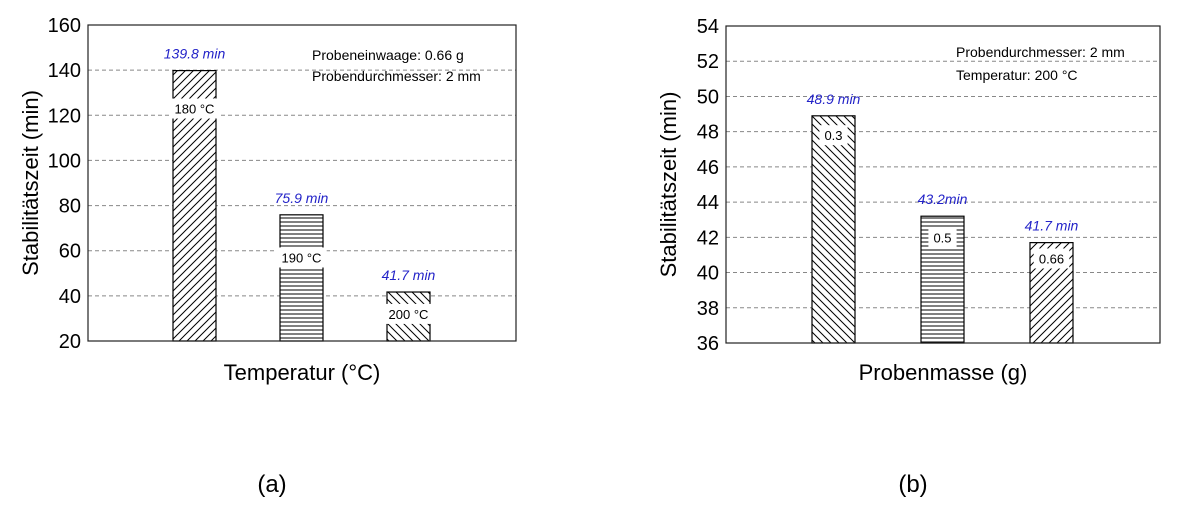  What do you see at coordinates (708, 133) in the screenshot?
I see `y-tick-label-1-6: 48` at bounding box center [708, 133].